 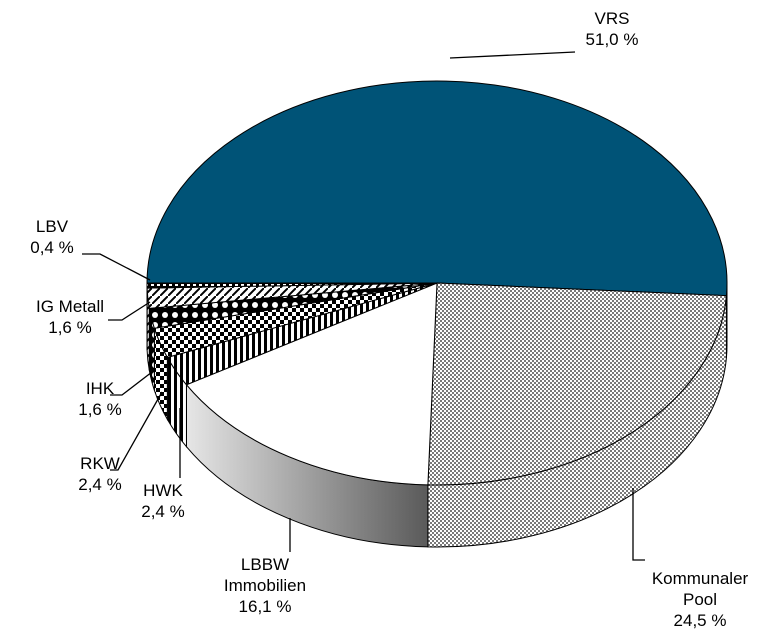 I want to click on value-label: 51,0 %, so click(x=612, y=39).